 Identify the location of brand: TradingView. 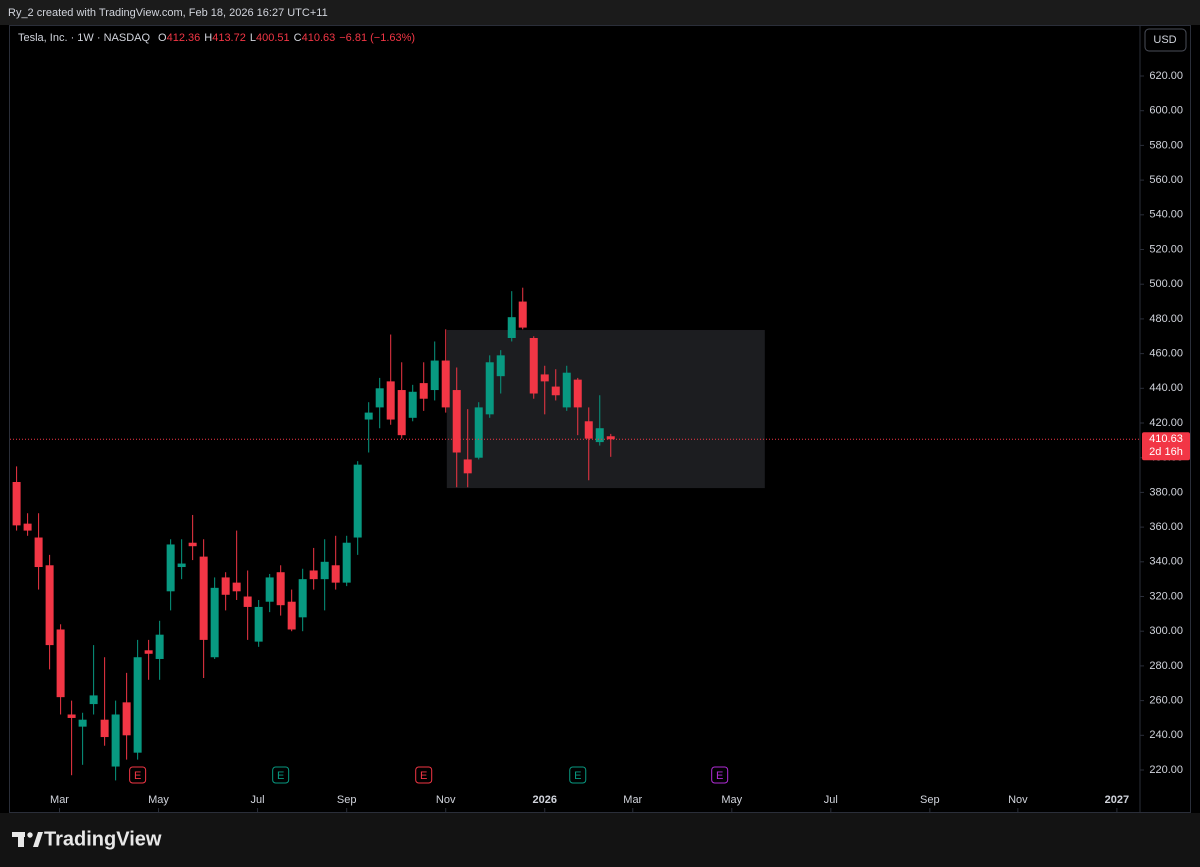
(103, 839).